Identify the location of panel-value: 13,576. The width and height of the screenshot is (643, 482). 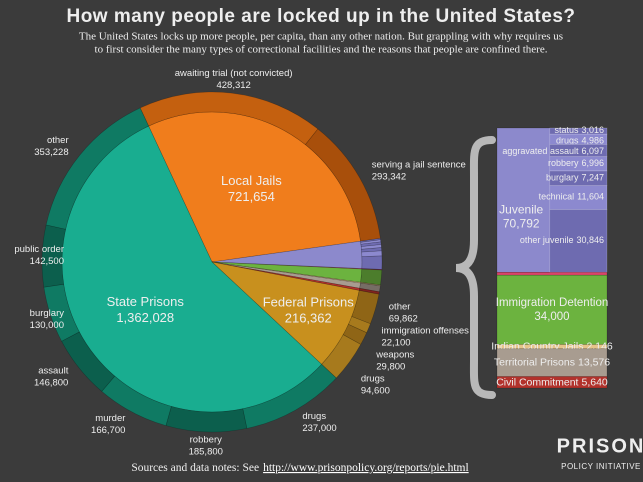
(594, 362).